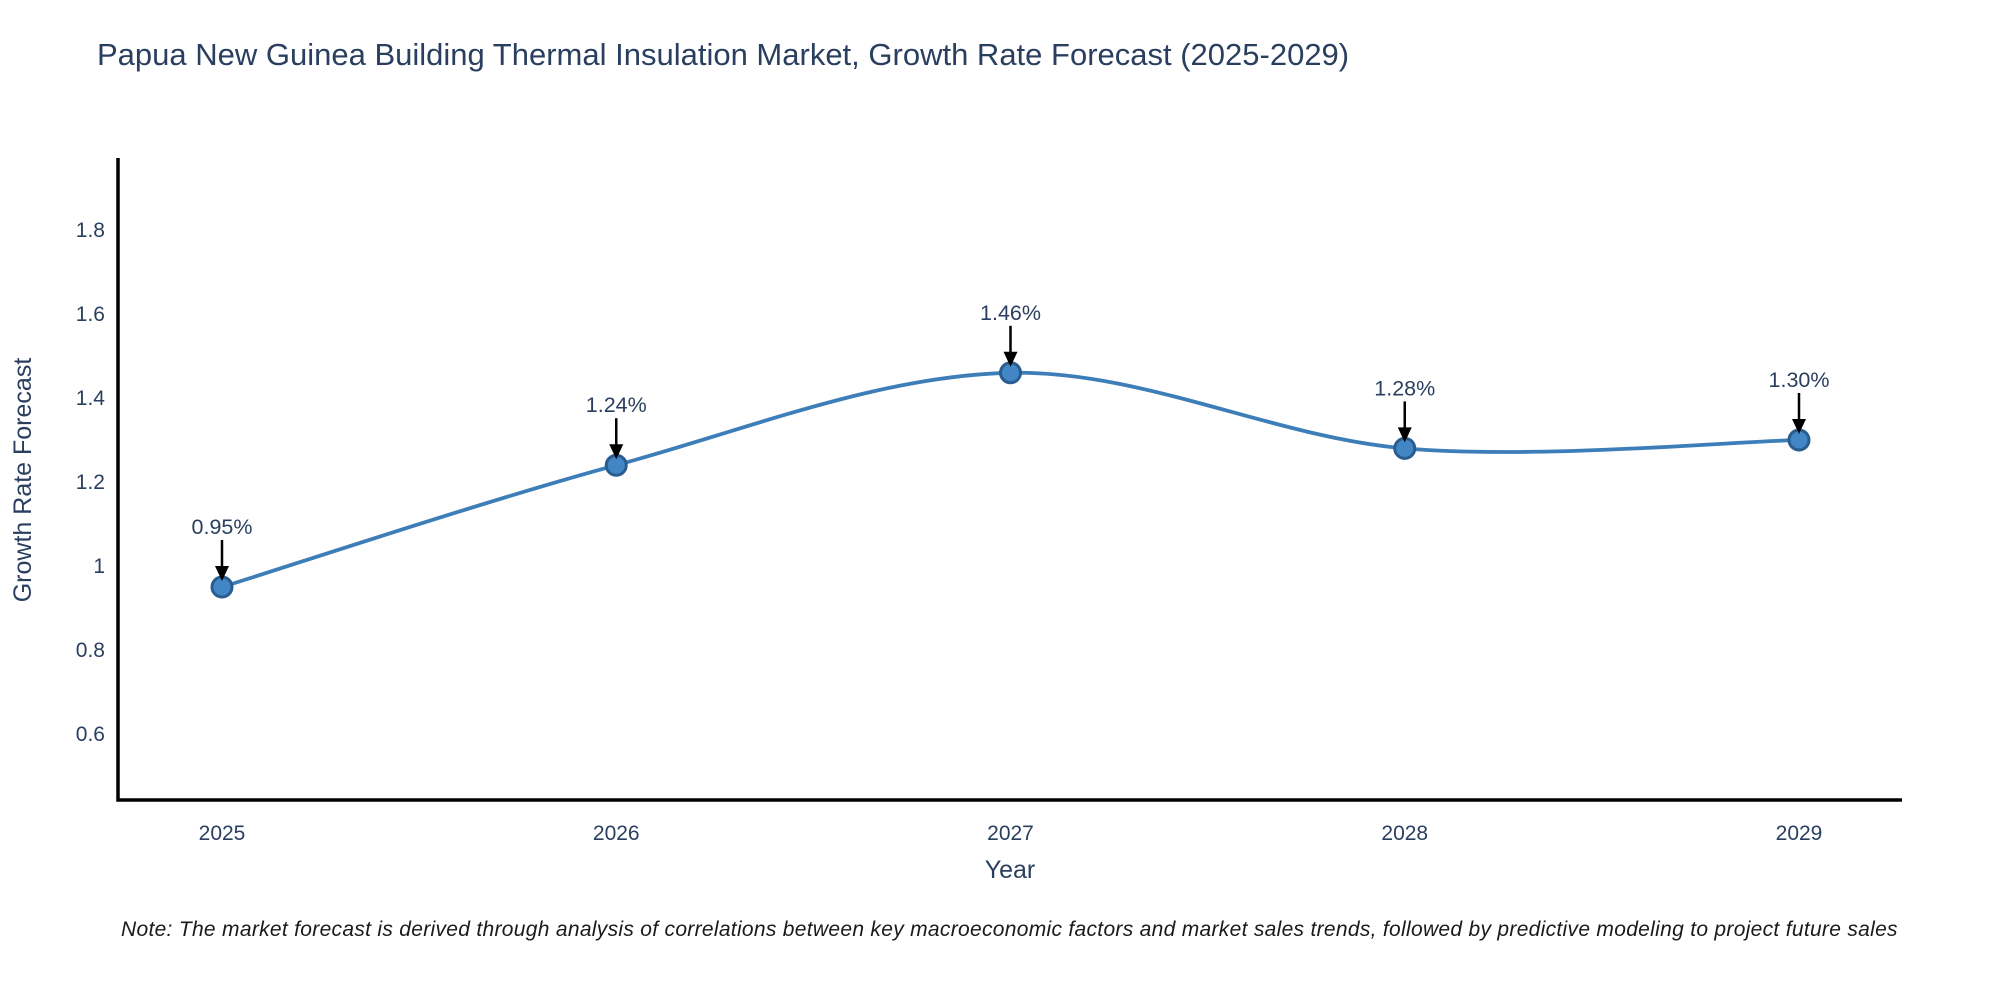  What do you see at coordinates (99, 566) in the screenshot?
I see `y-tick-label: 1` at bounding box center [99, 566].